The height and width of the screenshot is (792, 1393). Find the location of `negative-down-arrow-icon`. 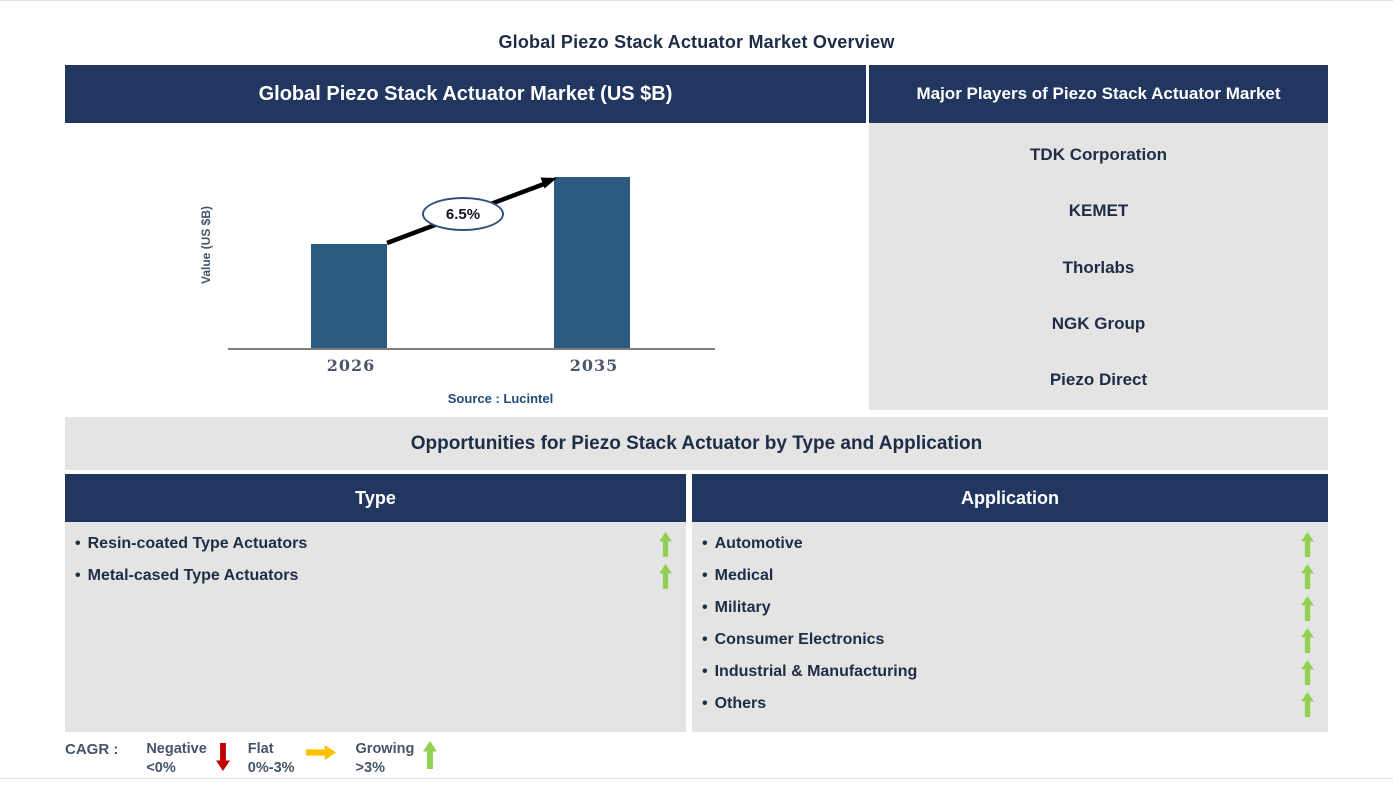

negative-down-arrow-icon is located at coordinates (222, 757).